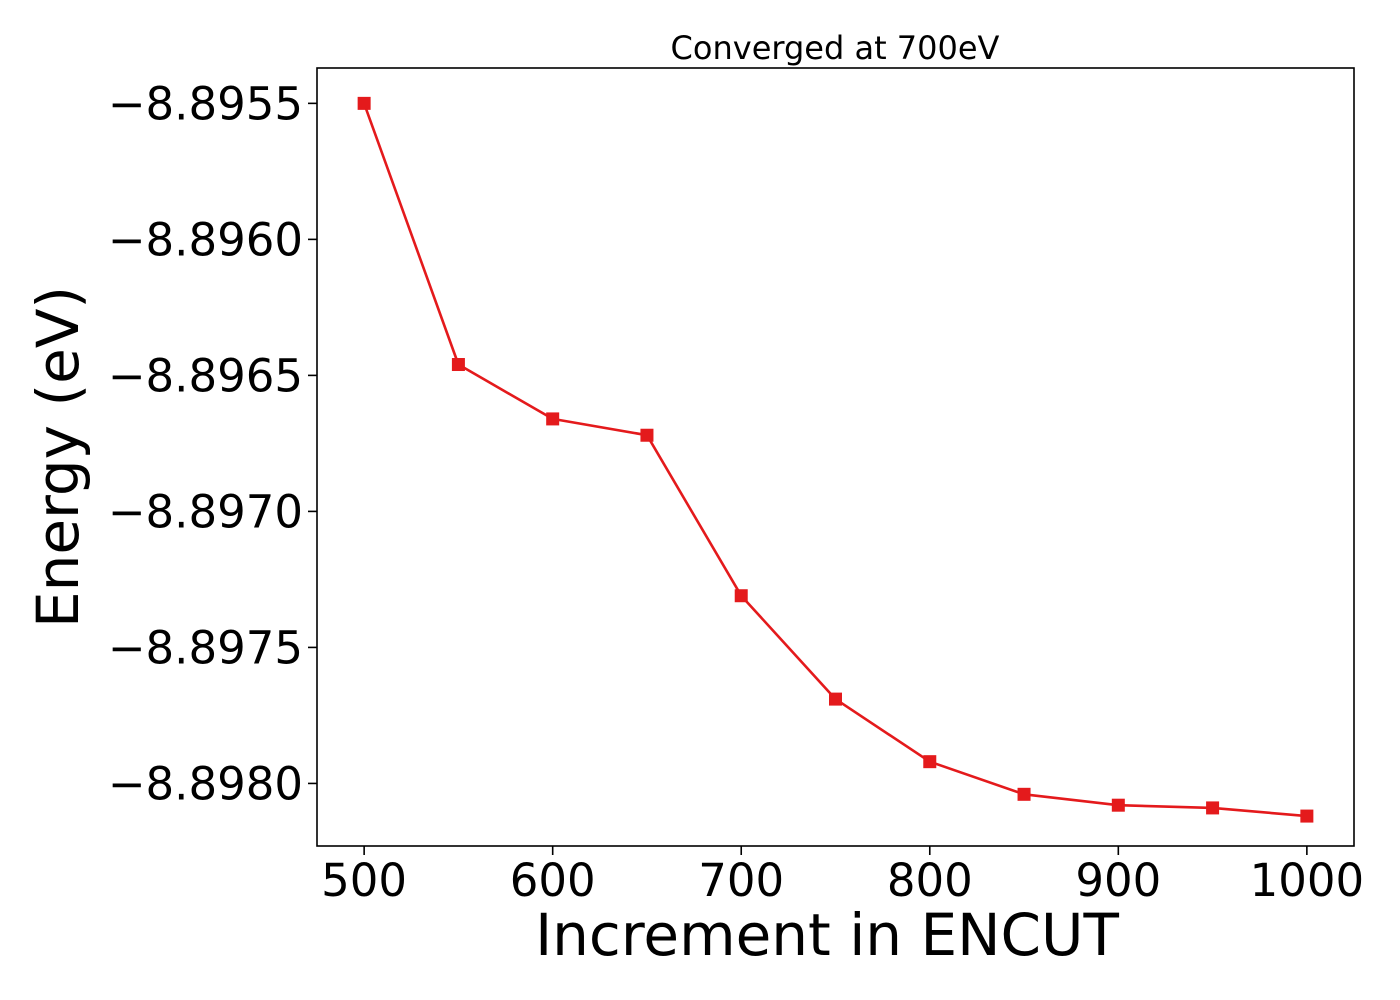  I want to click on y-tick-label: −8.8970, so click(205, 511).